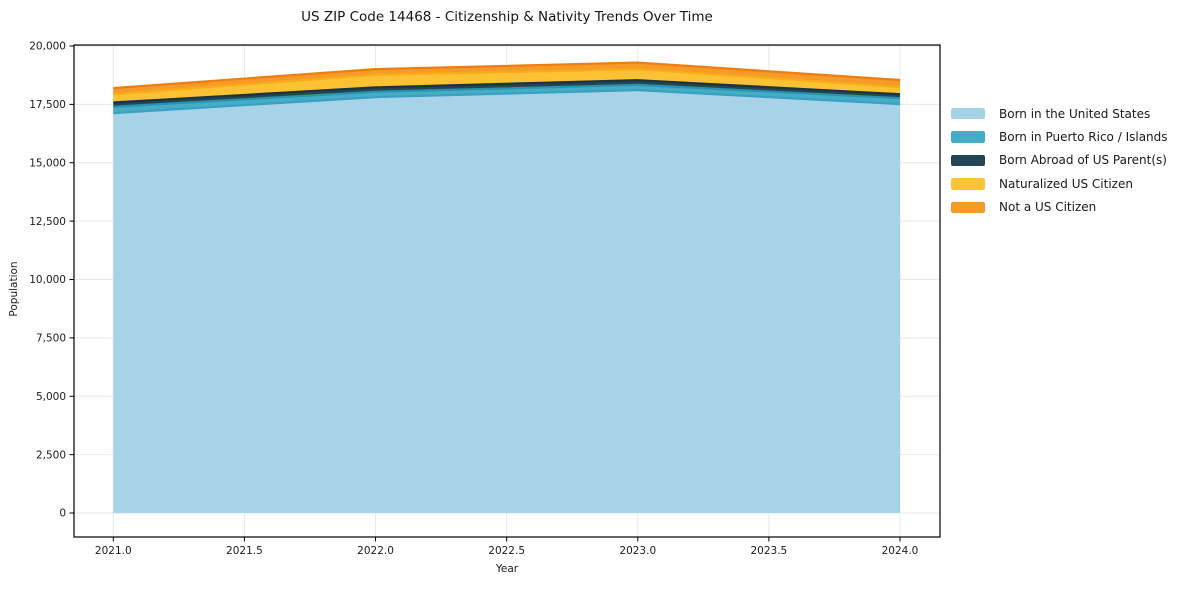 Image resolution: width=1189 pixels, height=590 pixels. What do you see at coordinates (51, 455) in the screenshot?
I see `y-tick-label: 2,500` at bounding box center [51, 455].